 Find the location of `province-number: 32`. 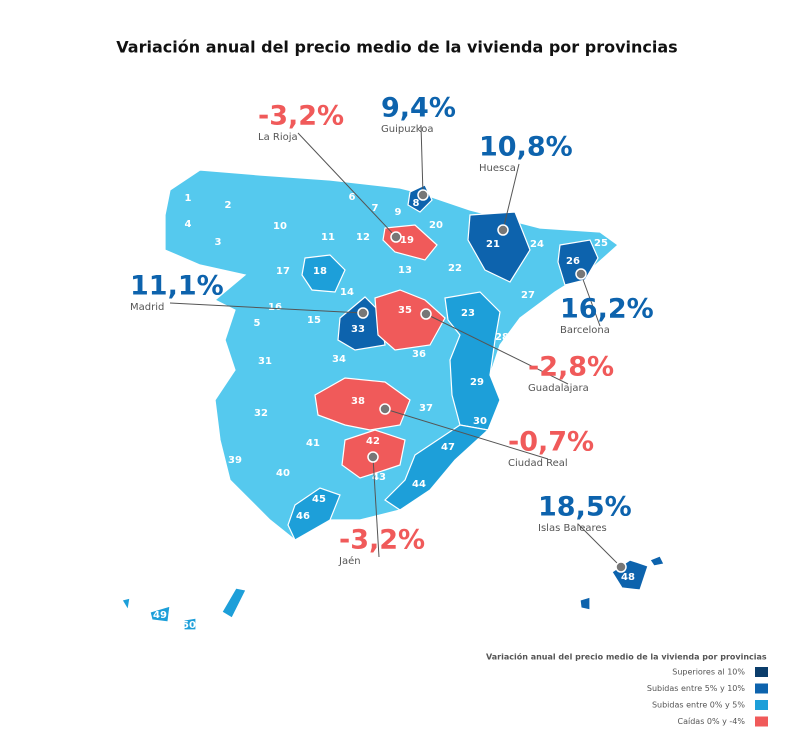

province-number: 32 is located at coordinates (261, 413).